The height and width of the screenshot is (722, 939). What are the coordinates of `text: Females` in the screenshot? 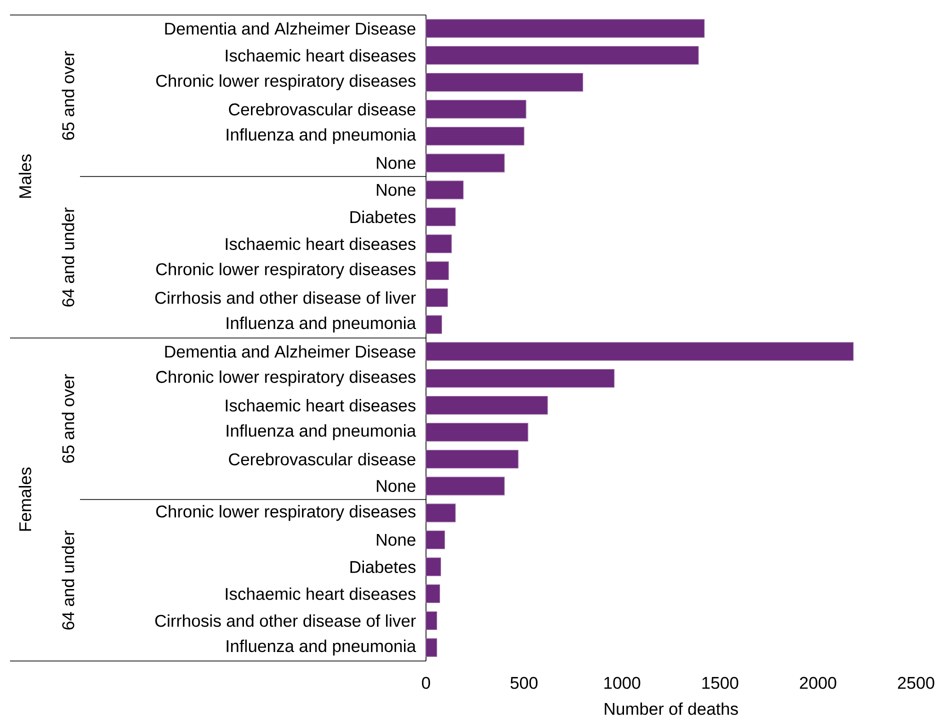 It's located at (25, 499).